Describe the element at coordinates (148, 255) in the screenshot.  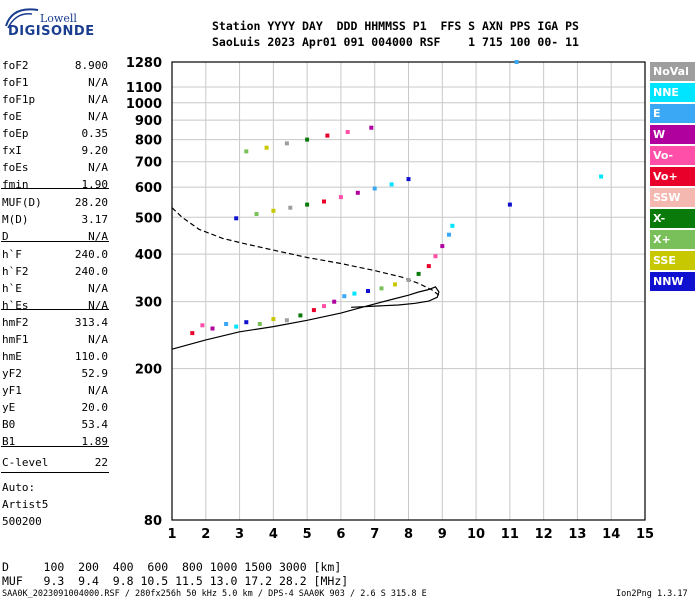
I see `y-tick-label: 400` at that location.